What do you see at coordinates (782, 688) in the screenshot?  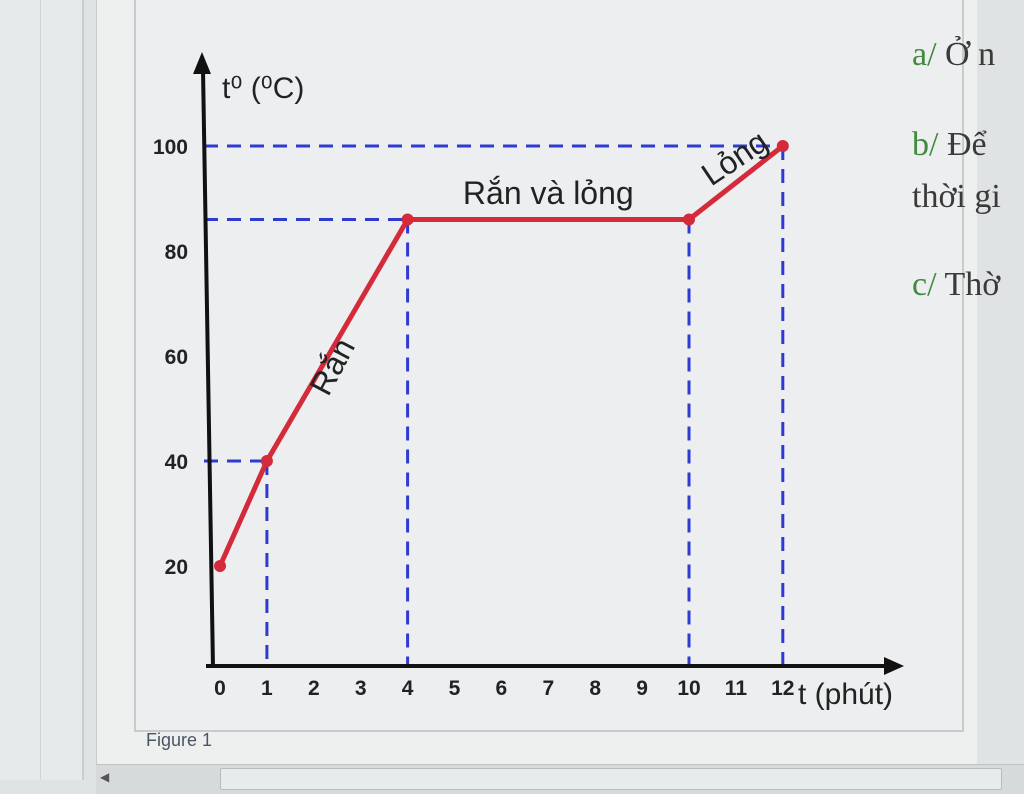 I see `x-tick-label: 12` at bounding box center [782, 688].